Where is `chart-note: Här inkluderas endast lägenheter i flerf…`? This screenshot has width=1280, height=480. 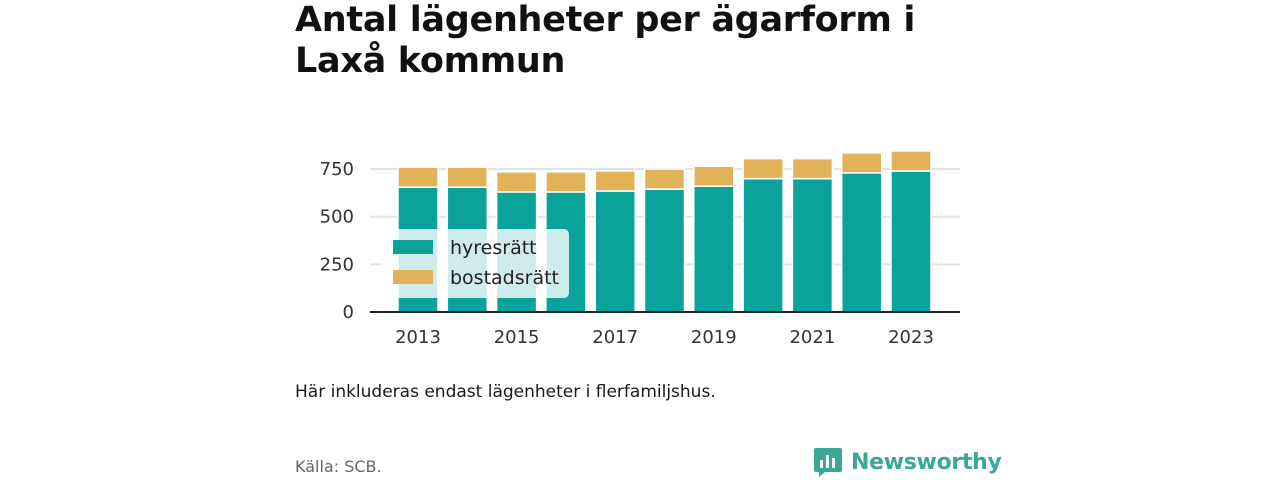
chart-note: Här inkluderas endast lägenheter i flerf… is located at coordinates (505, 392).